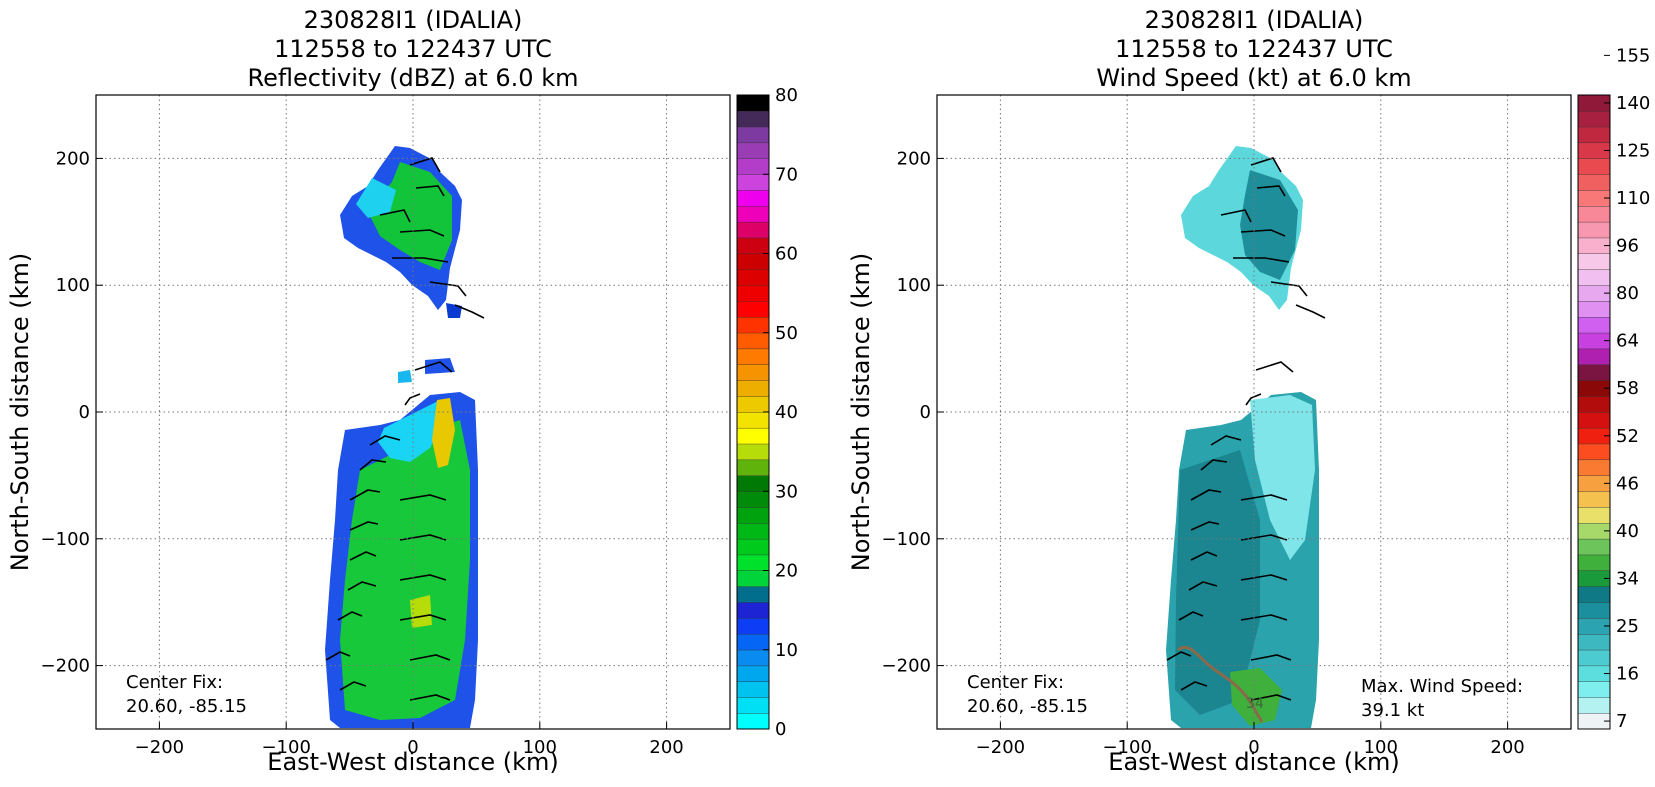  Describe the element at coordinates (1627, 578) in the screenshot. I see `colorbar-tick-label: 34` at that location.